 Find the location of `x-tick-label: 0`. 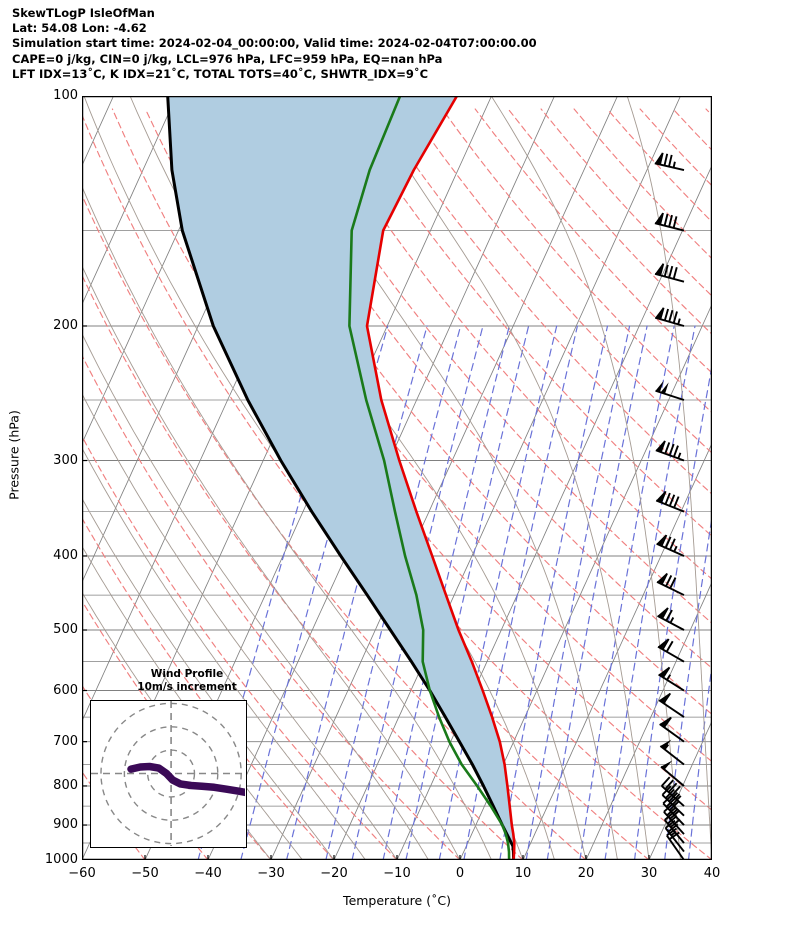

x-tick-label: 0 is located at coordinates (460, 873).